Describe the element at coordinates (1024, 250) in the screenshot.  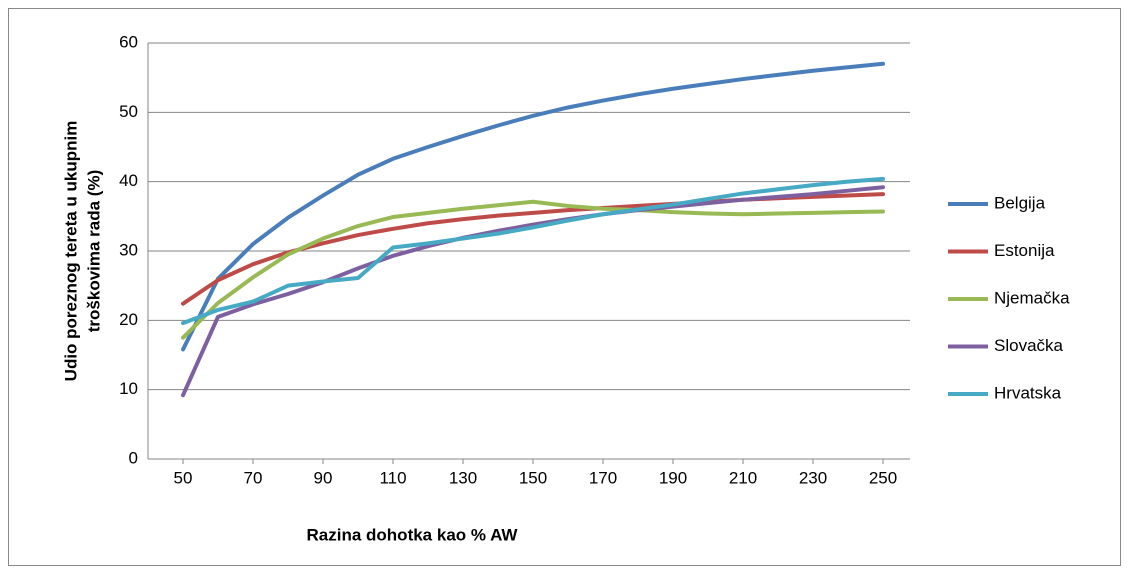
I see `legend-label: Estonija` at that location.